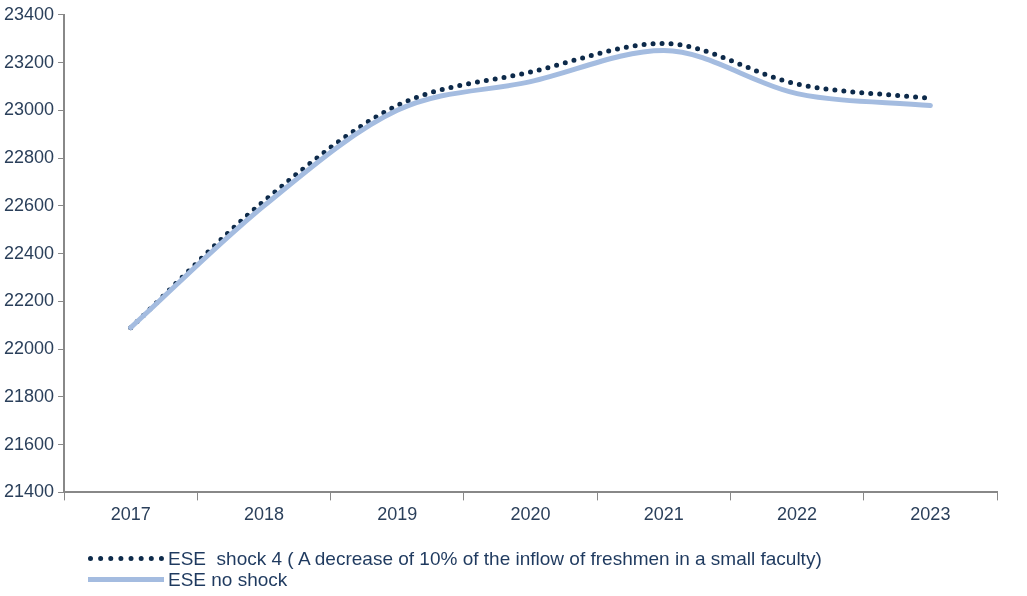  Describe the element at coordinates (29, 109) in the screenshot. I see `y-tick-label: 23000` at that location.